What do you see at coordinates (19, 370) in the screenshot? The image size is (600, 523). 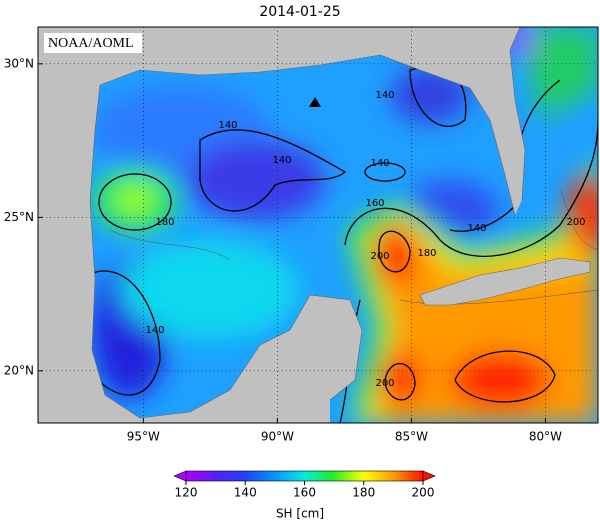 I see `y-tick-label: 20°N` at bounding box center [19, 370].